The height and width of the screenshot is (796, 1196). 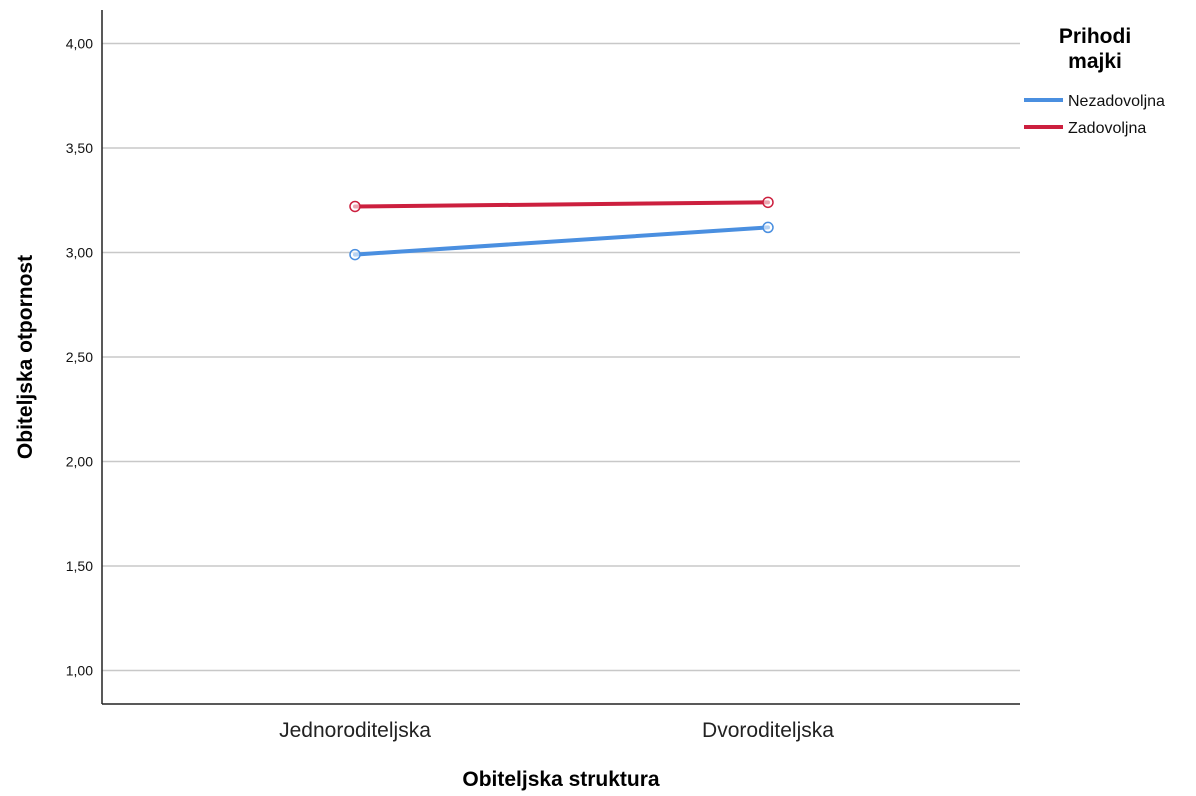 What do you see at coordinates (355, 730) in the screenshot?
I see `x-tick-label: Jednoroditeljska` at bounding box center [355, 730].